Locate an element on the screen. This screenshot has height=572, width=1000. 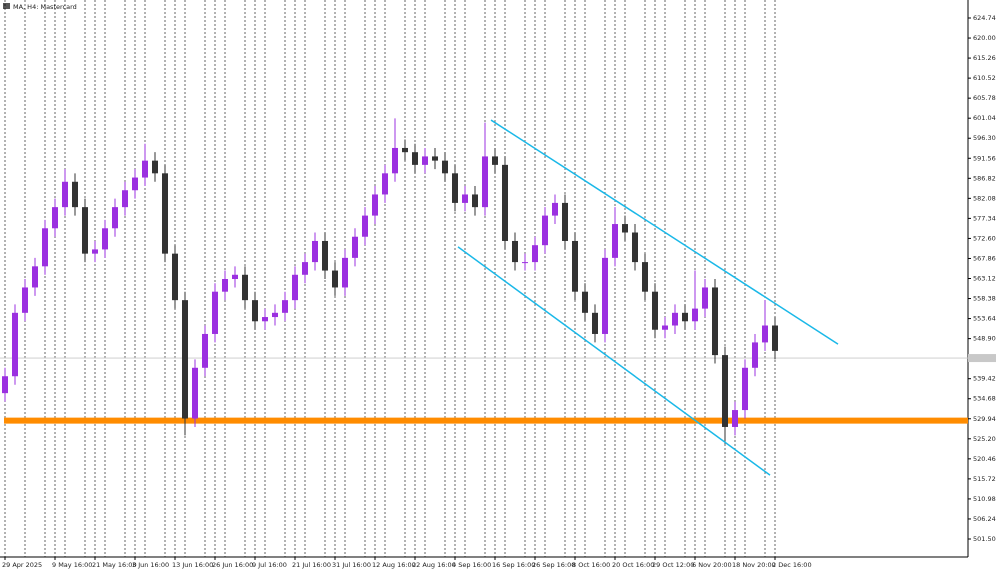
y-tick-label: 506.24 is located at coordinates (984, 519).